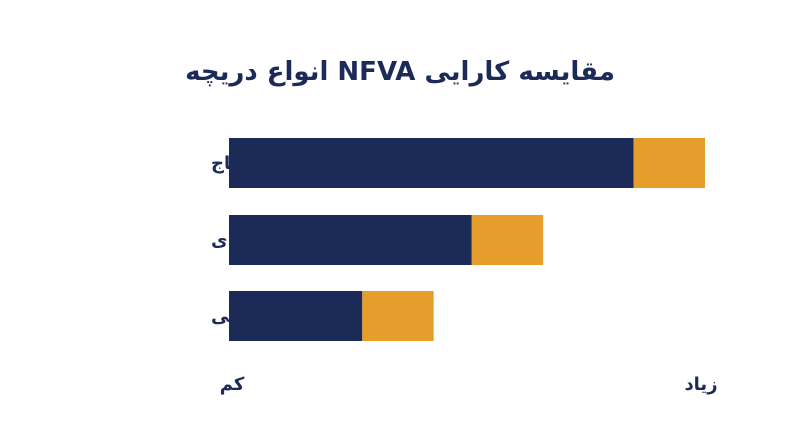  What do you see at coordinates (252, 163) in the screenshot?
I see `category-label-1: دریچه تاج` at bounding box center [252, 163].